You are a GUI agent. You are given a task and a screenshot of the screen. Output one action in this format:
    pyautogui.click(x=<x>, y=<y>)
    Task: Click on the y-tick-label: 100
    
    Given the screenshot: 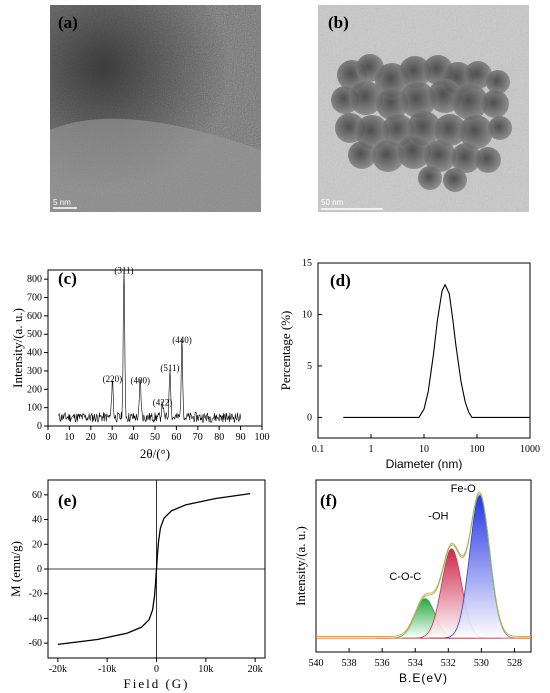 What is the action you would take?
    pyautogui.click(x=34, y=408)
    